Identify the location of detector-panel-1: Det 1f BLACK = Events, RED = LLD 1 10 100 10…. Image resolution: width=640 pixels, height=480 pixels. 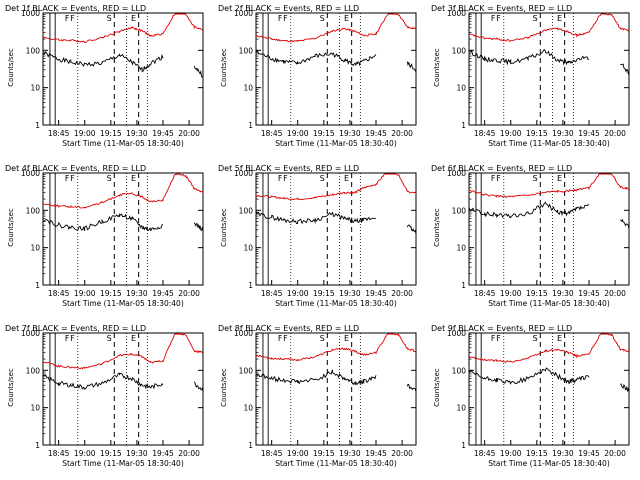
(104, 76).